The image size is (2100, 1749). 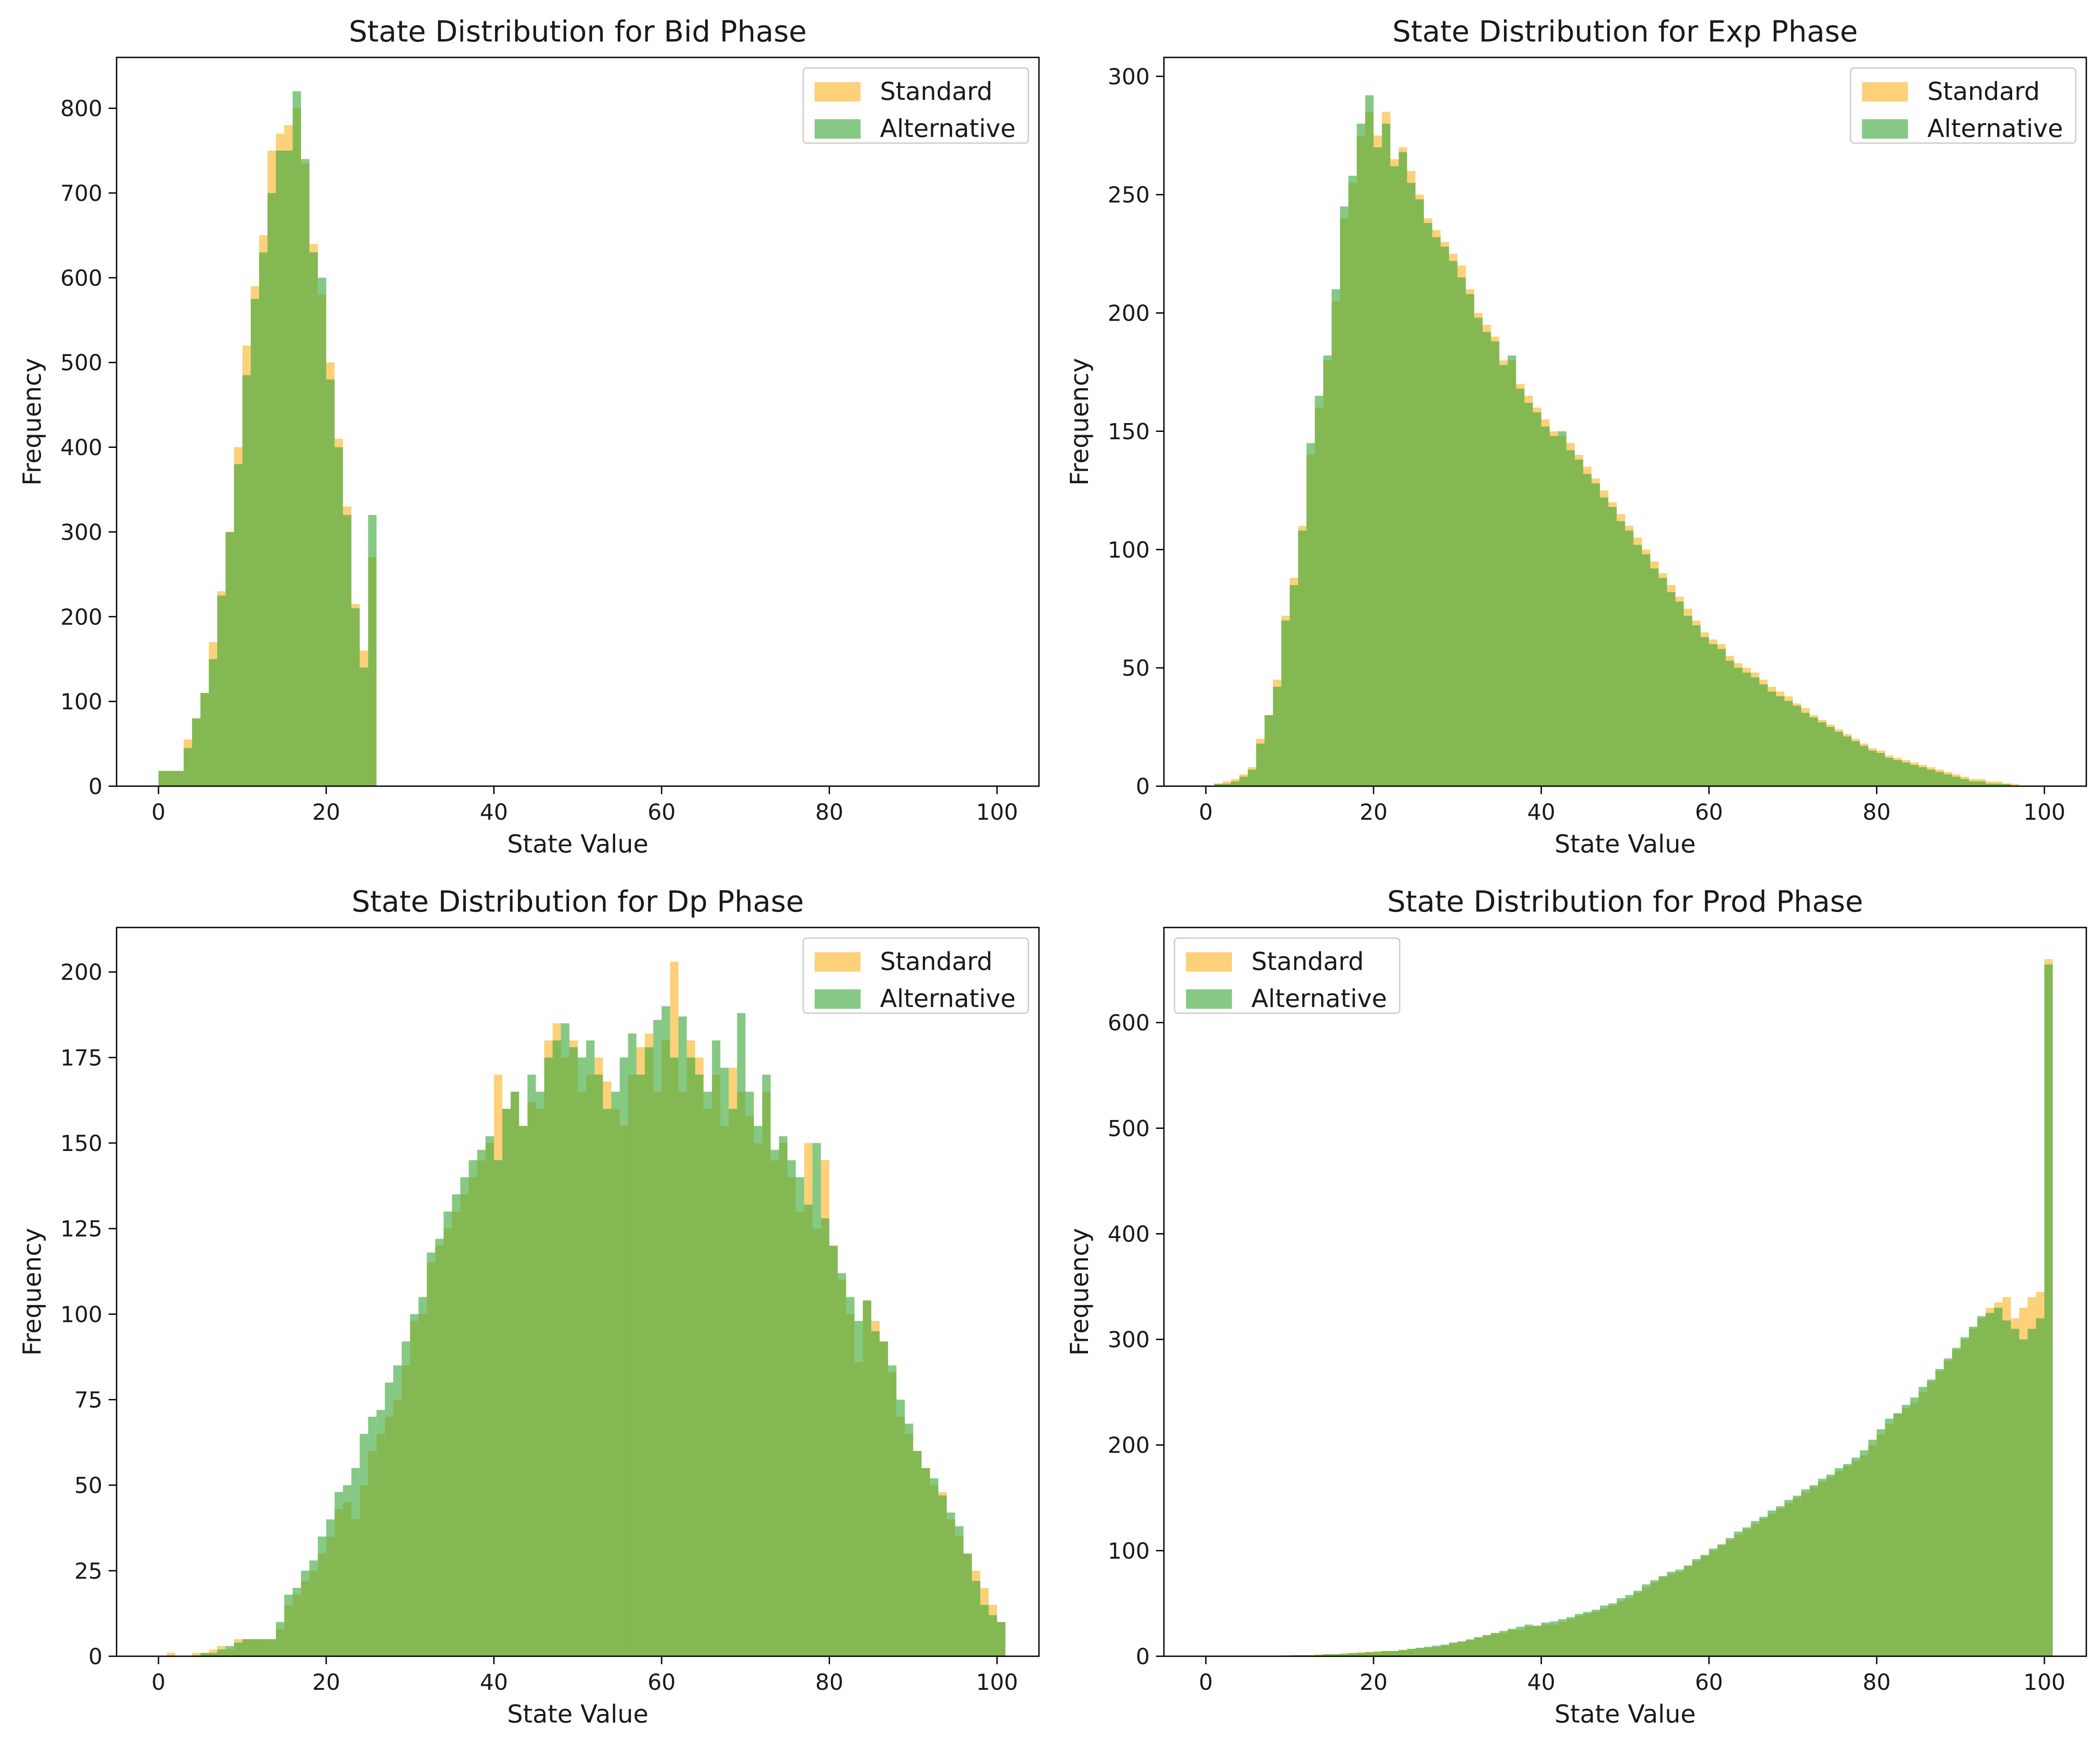 I want to click on legend-swatch-alternative, so click(x=1209, y=999).